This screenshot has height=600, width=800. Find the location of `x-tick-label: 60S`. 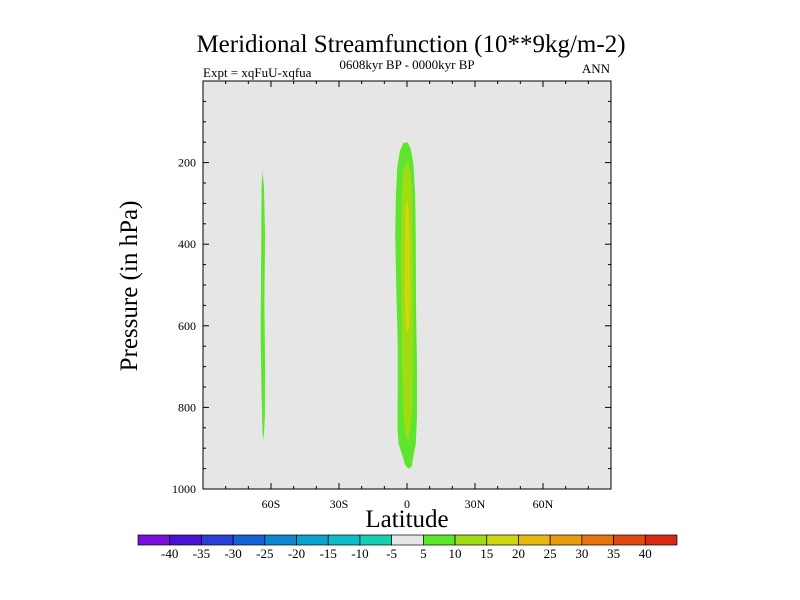

x-tick-label: 60S is located at coordinates (271, 504).